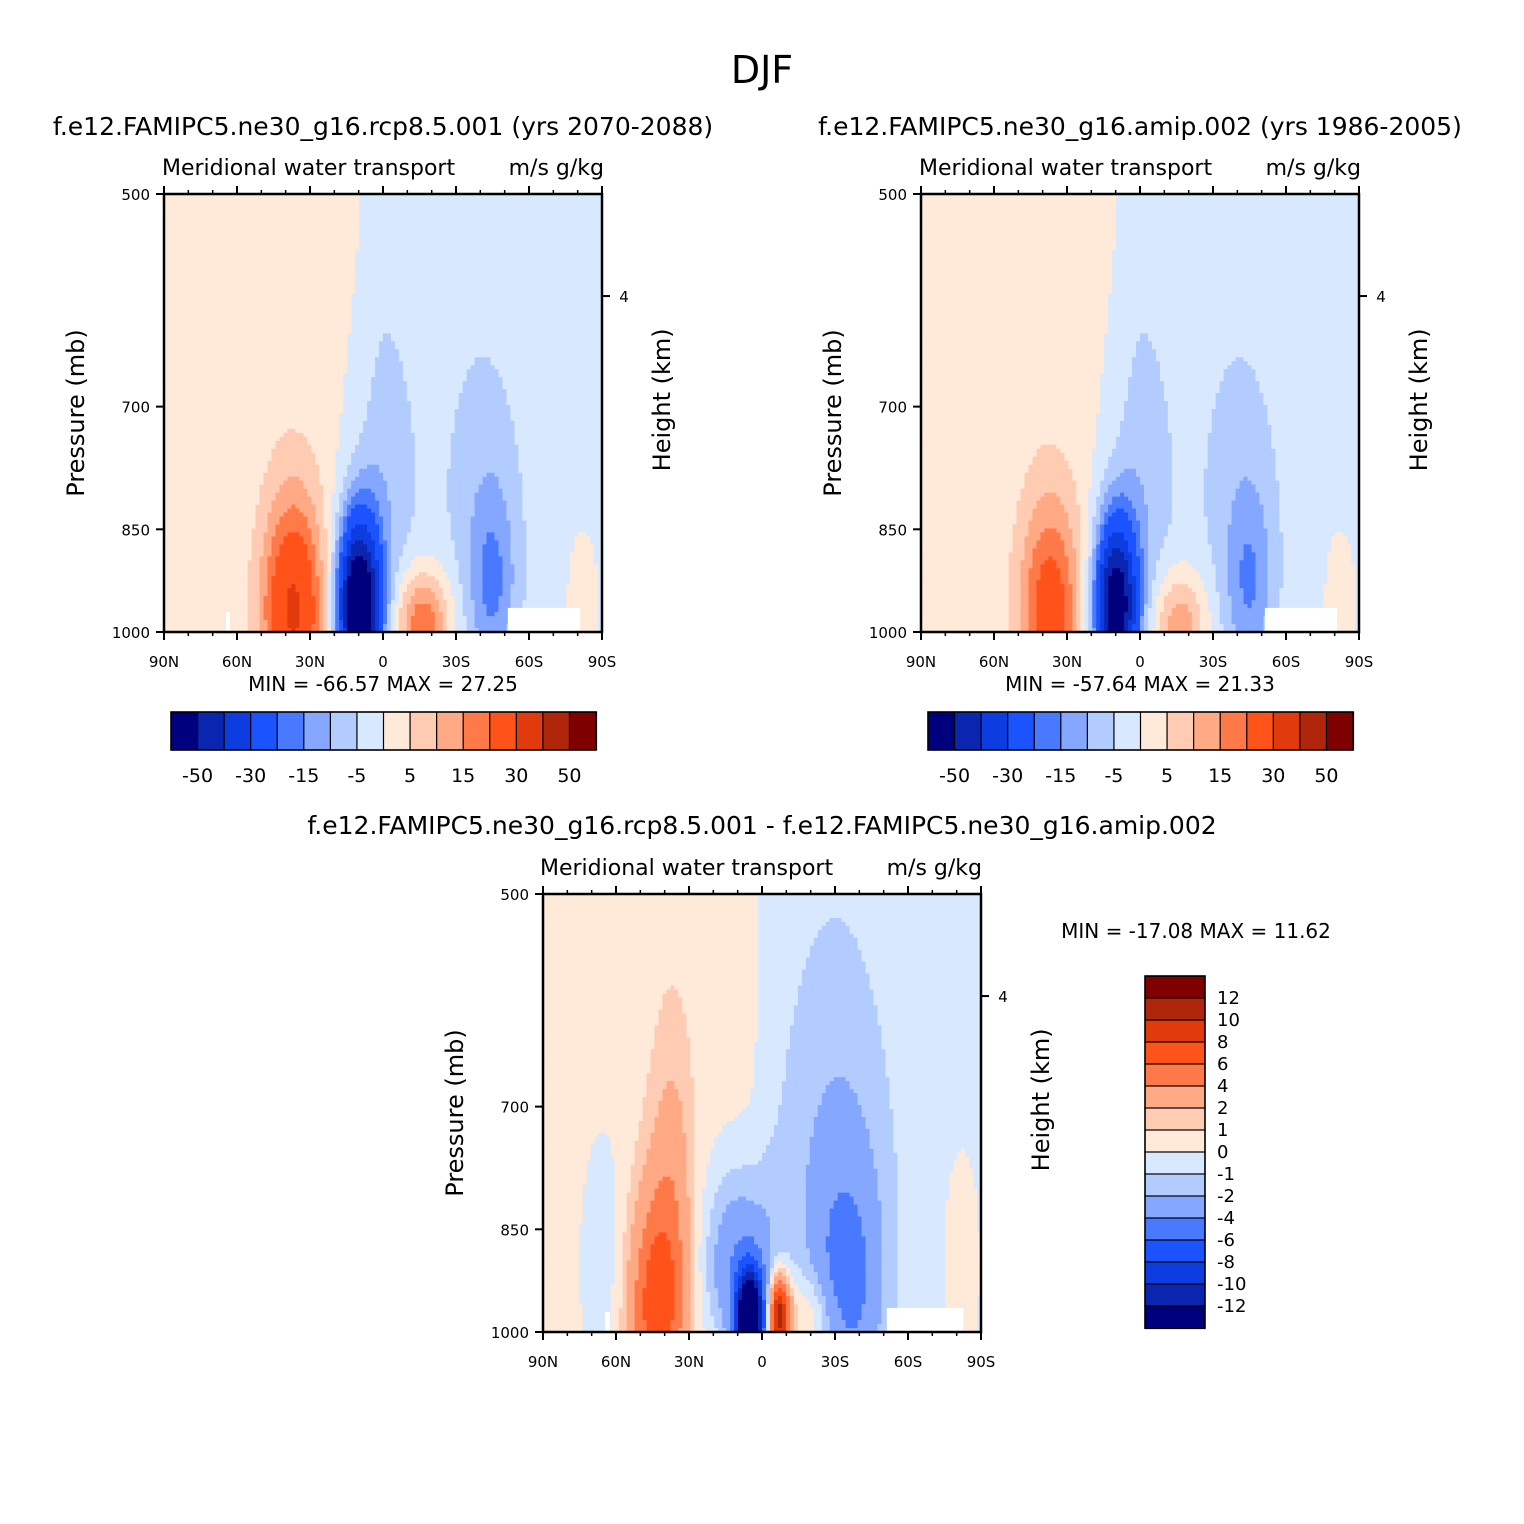 The height and width of the screenshot is (1524, 1524). What do you see at coordinates (1226, 1262) in the screenshot?
I see `colorbar-label: -8` at bounding box center [1226, 1262].